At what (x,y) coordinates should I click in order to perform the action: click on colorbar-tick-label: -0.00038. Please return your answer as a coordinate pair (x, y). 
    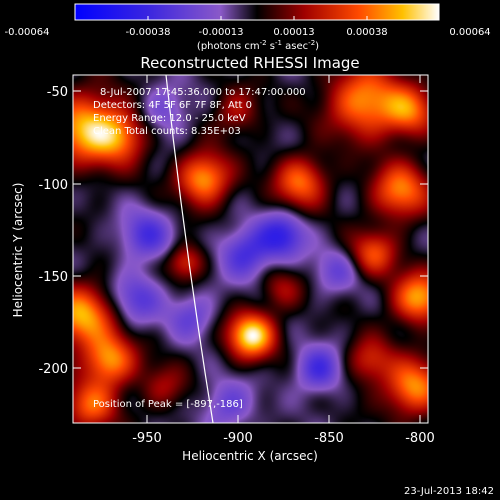
    Looking at the image, I should click on (148, 32).